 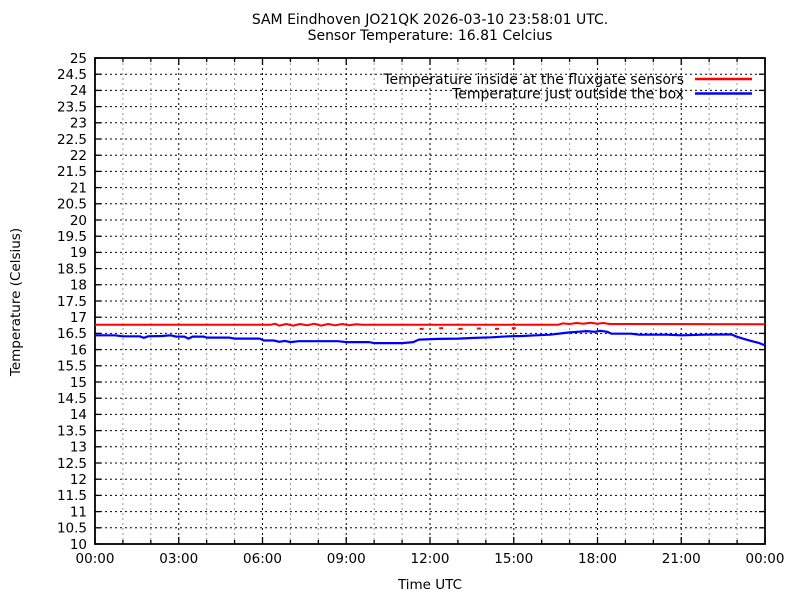 I want to click on y-tick-label: 24.5, so click(x=72, y=75).